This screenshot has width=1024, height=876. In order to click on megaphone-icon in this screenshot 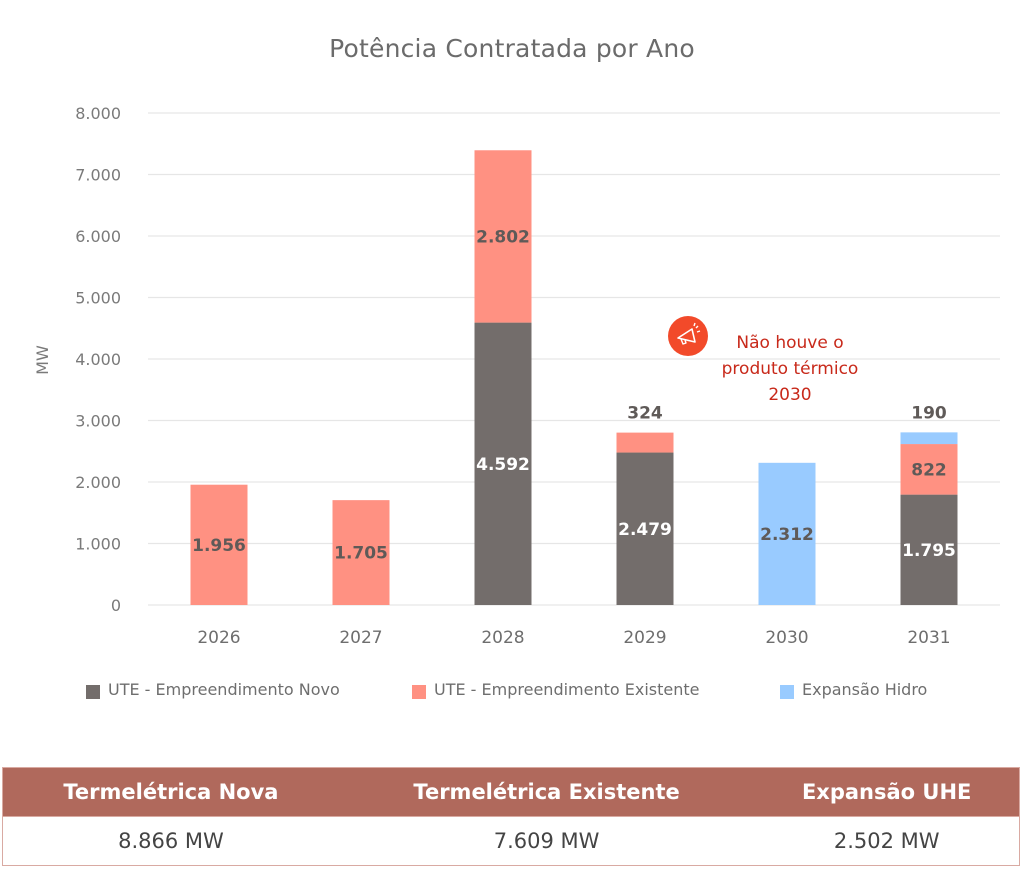, I will do `click(688, 336)`.